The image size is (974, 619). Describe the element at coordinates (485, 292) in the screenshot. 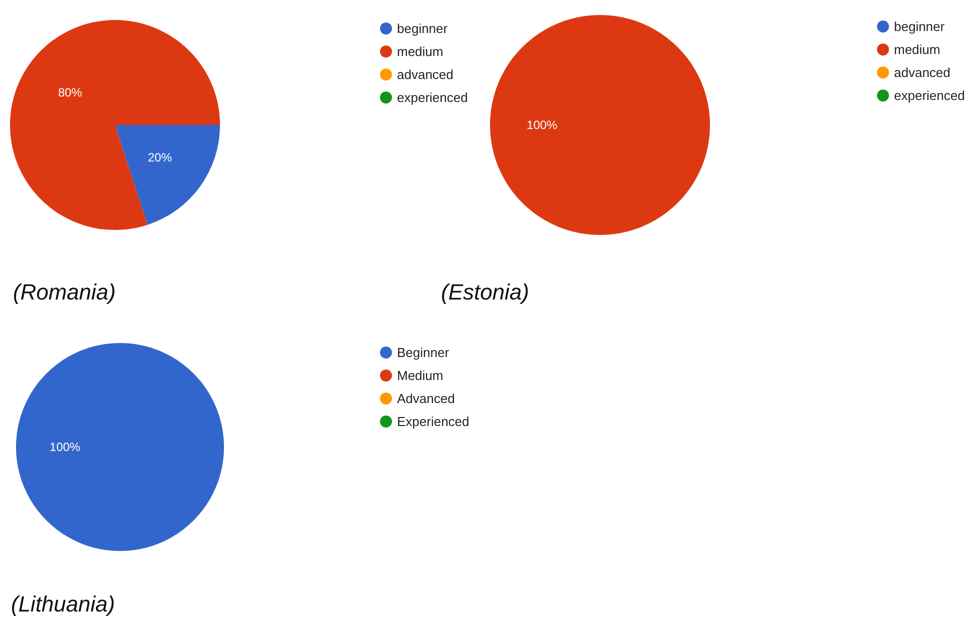

I see `text: (Estonia)` at that location.